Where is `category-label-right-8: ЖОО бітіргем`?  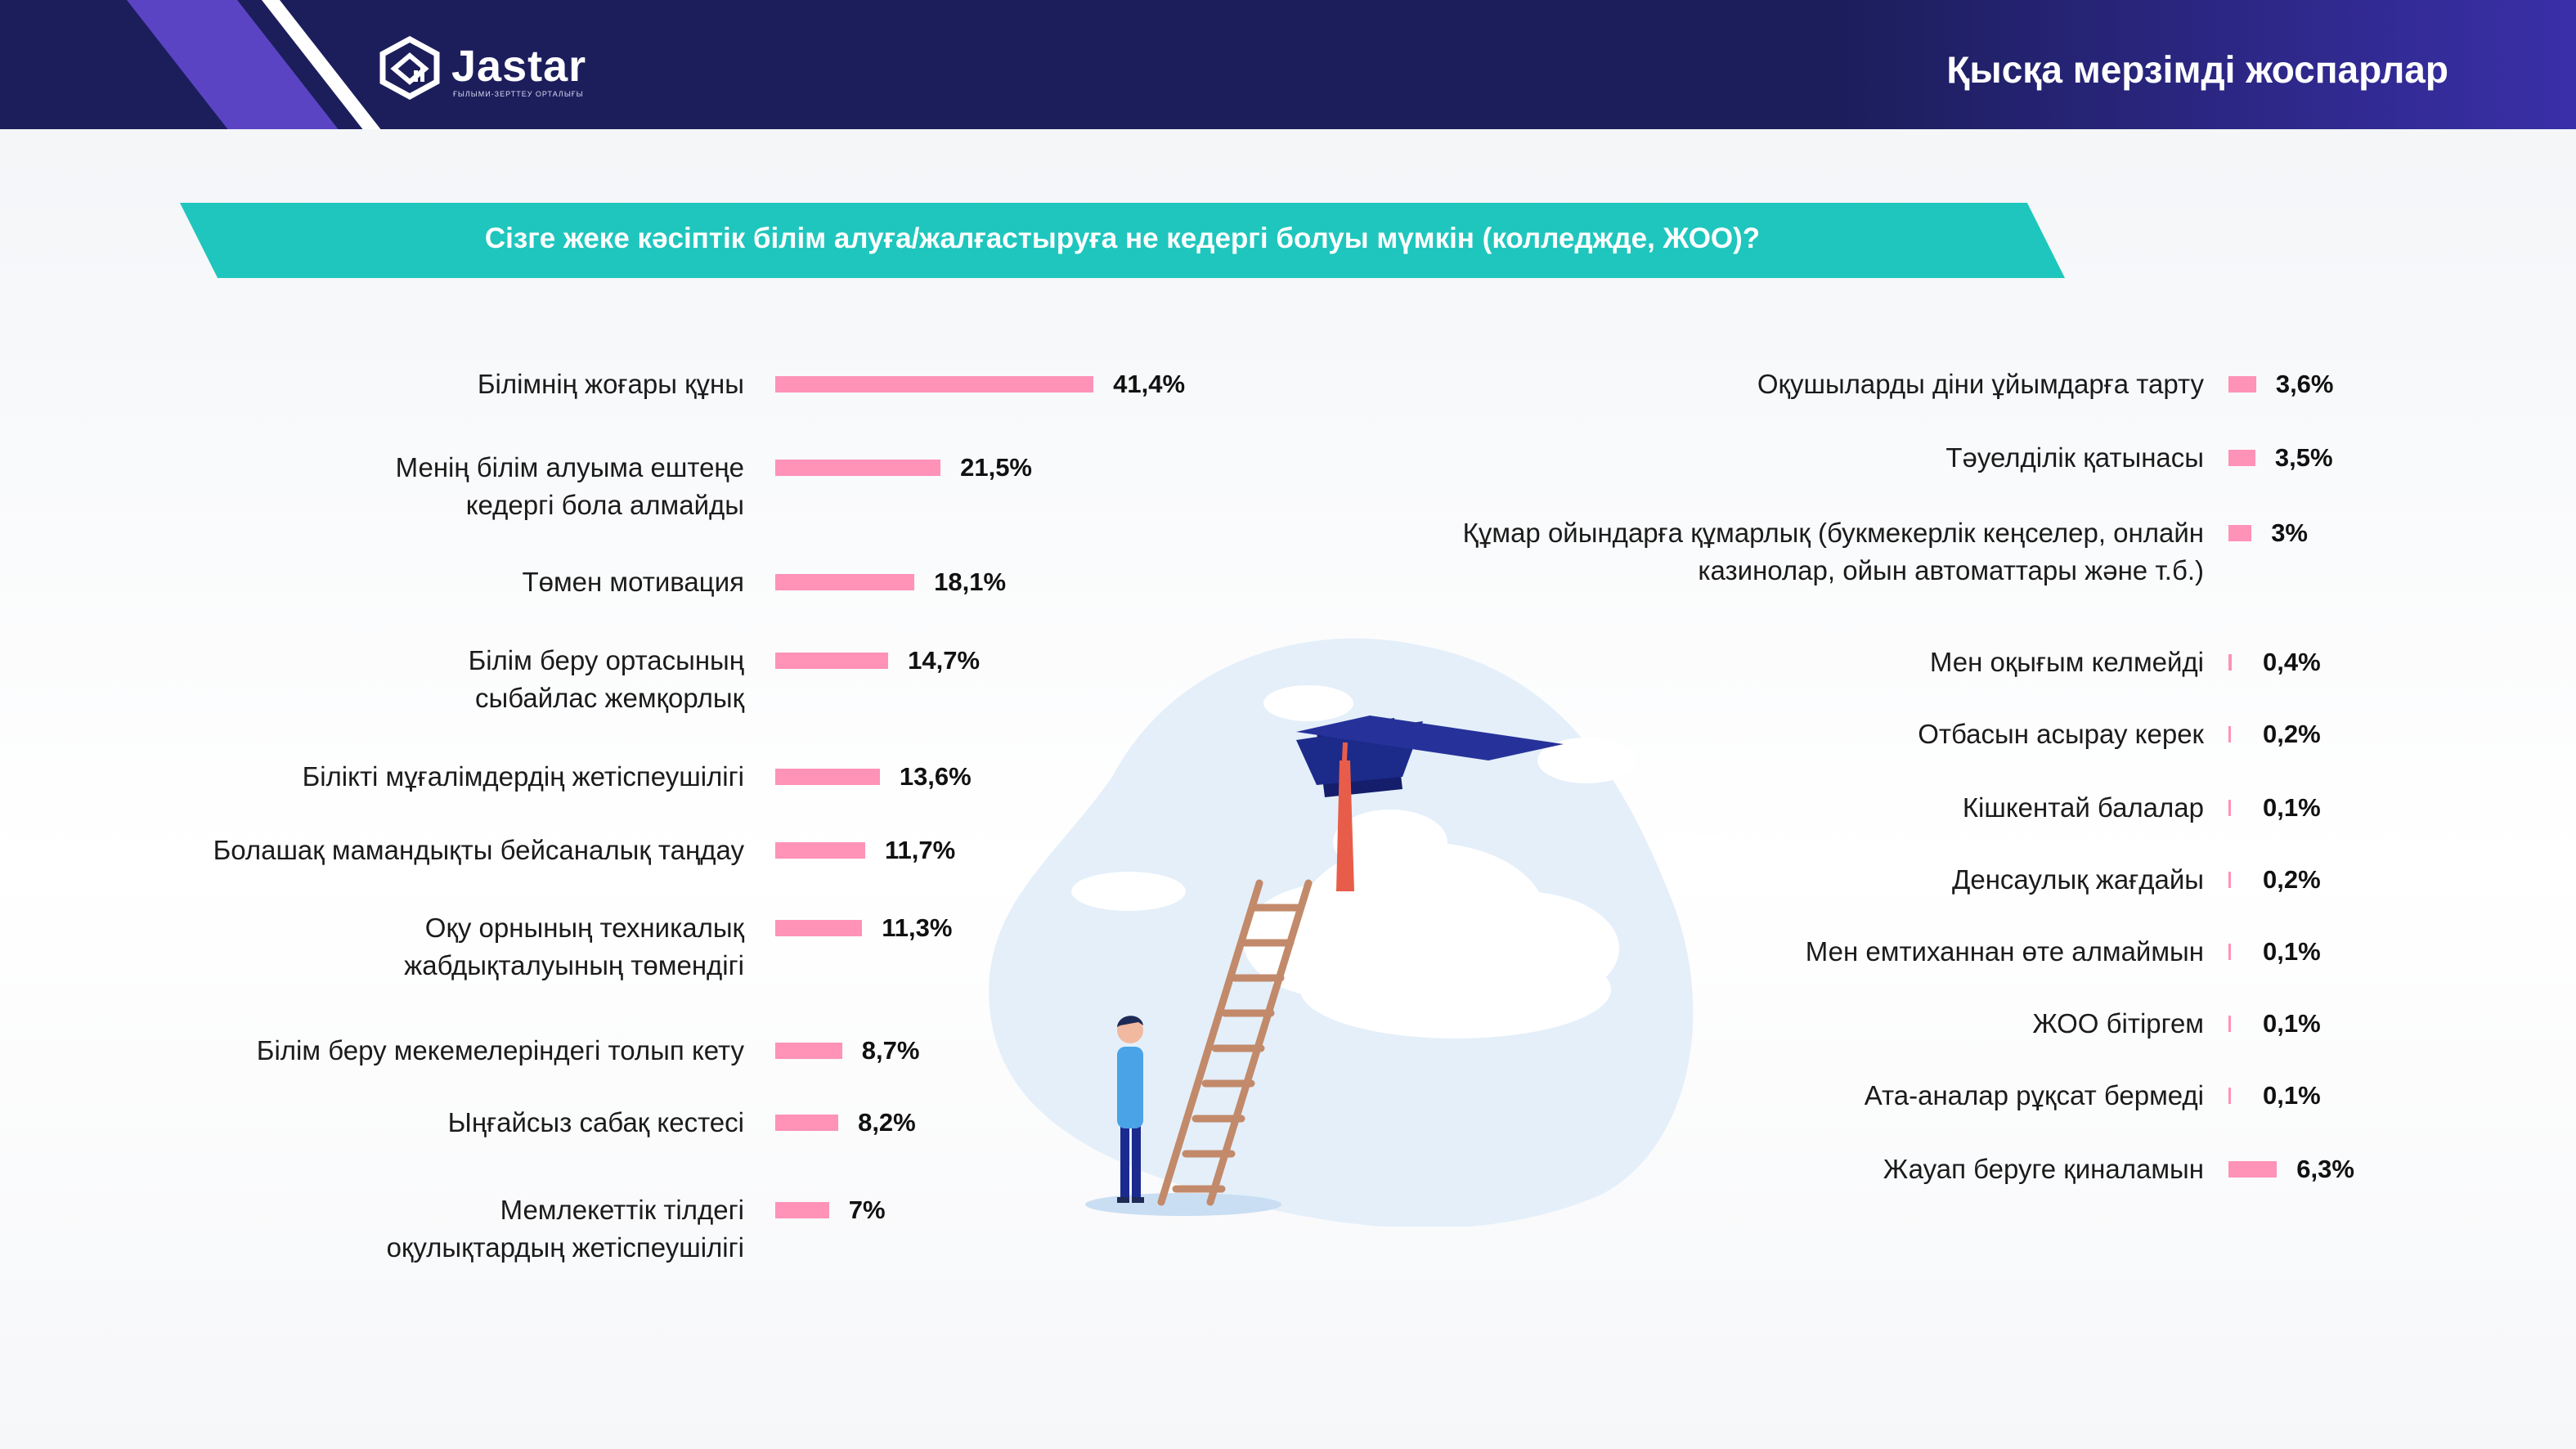 category-label-right-8: ЖОО бітіргем is located at coordinates (2118, 1023).